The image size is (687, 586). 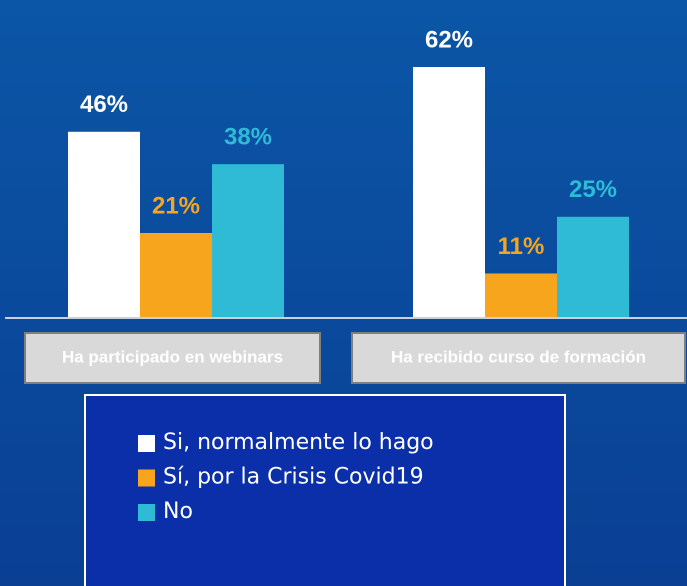 What do you see at coordinates (178, 511) in the screenshot?
I see `legend-label: No` at bounding box center [178, 511].